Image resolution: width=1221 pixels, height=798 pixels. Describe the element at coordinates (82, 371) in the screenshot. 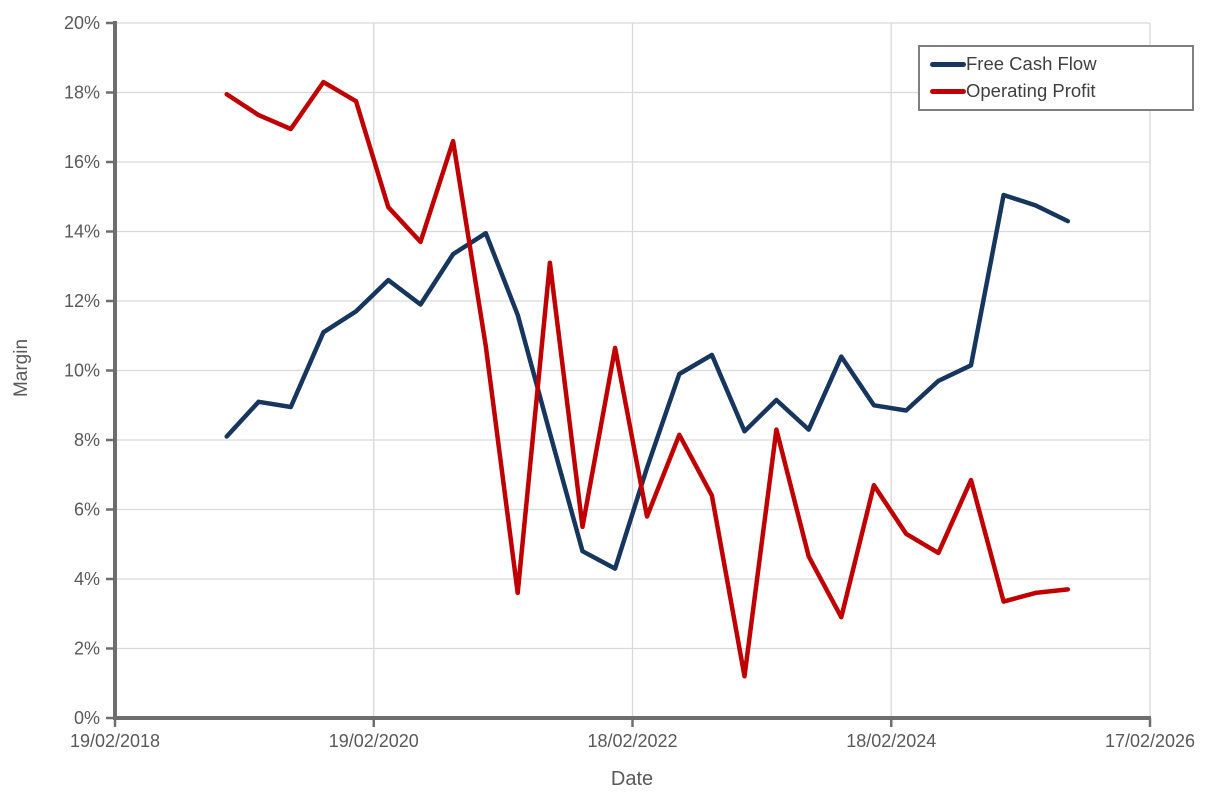

I see `y-tick-label: 10%` at that location.